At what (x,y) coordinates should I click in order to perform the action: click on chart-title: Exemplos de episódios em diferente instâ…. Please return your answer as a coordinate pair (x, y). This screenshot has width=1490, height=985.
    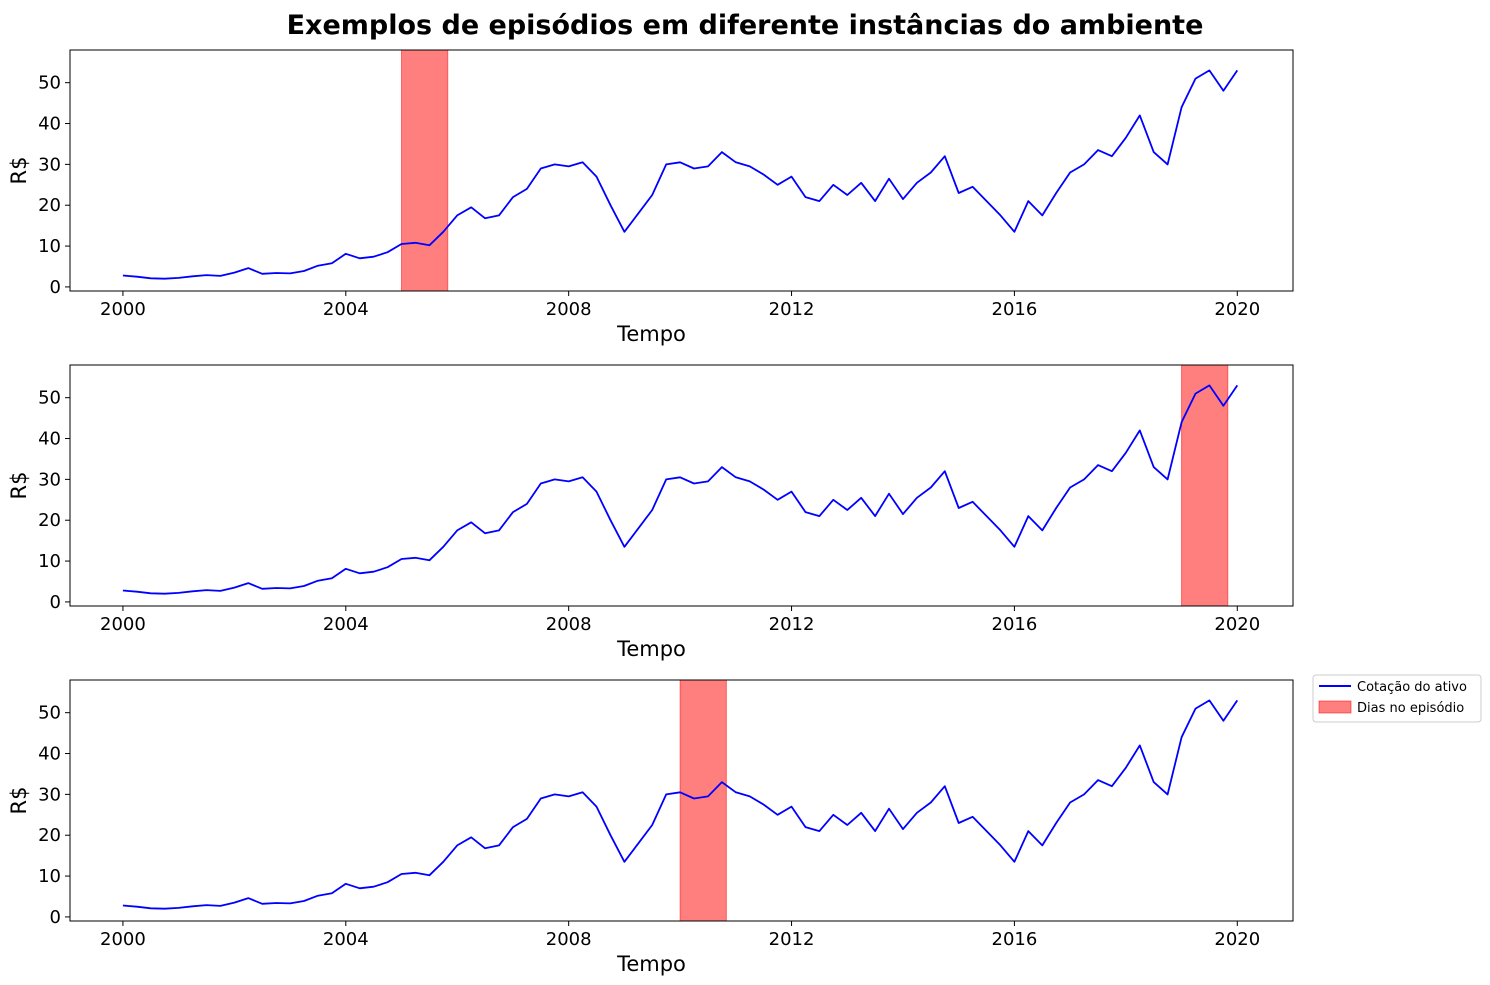
    Looking at the image, I should click on (745, 25).